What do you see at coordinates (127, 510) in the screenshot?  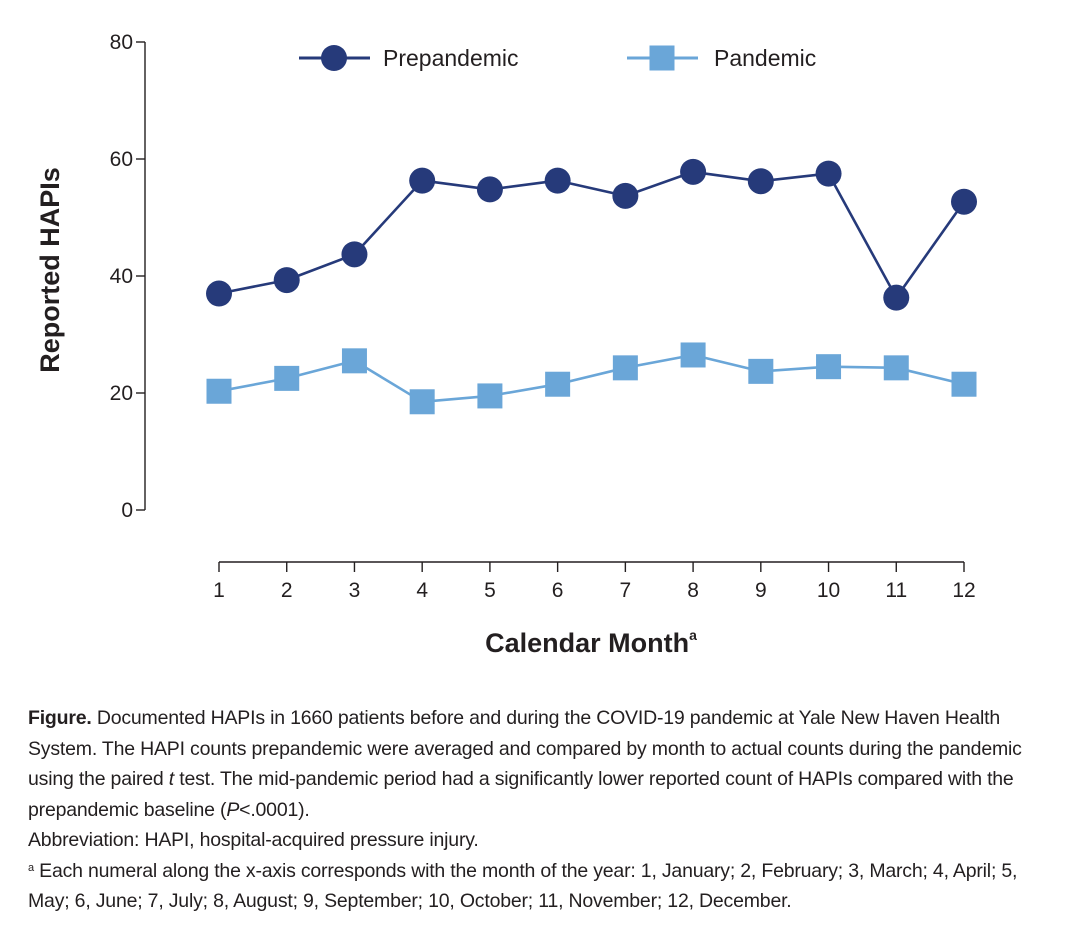 I see `y-tick-label: 0` at bounding box center [127, 510].